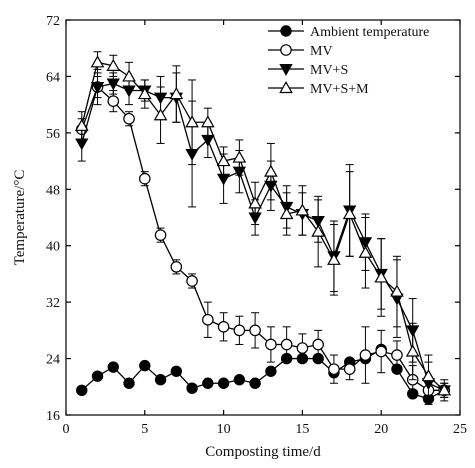  Describe the element at coordinates (53, 303) in the screenshot. I see `y-tick-label: 32` at that location.